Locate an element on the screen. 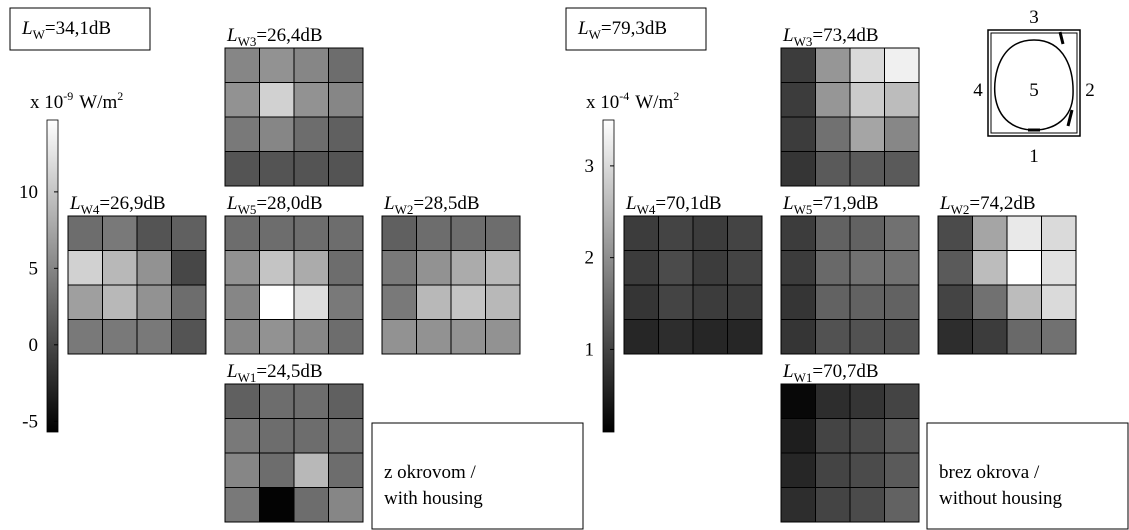 Image resolution: width=1129 pixels, height=530 pixels. panel-label: LW4=26,9dB is located at coordinates (117, 205).